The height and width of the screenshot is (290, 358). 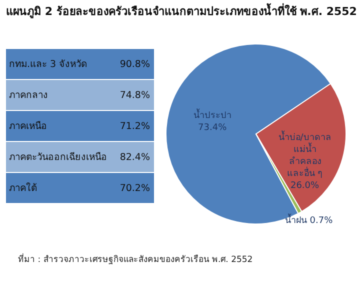 What do you see at coordinates (135, 95) in the screenshot?
I see `data-label: 74.8%` at bounding box center [135, 95].